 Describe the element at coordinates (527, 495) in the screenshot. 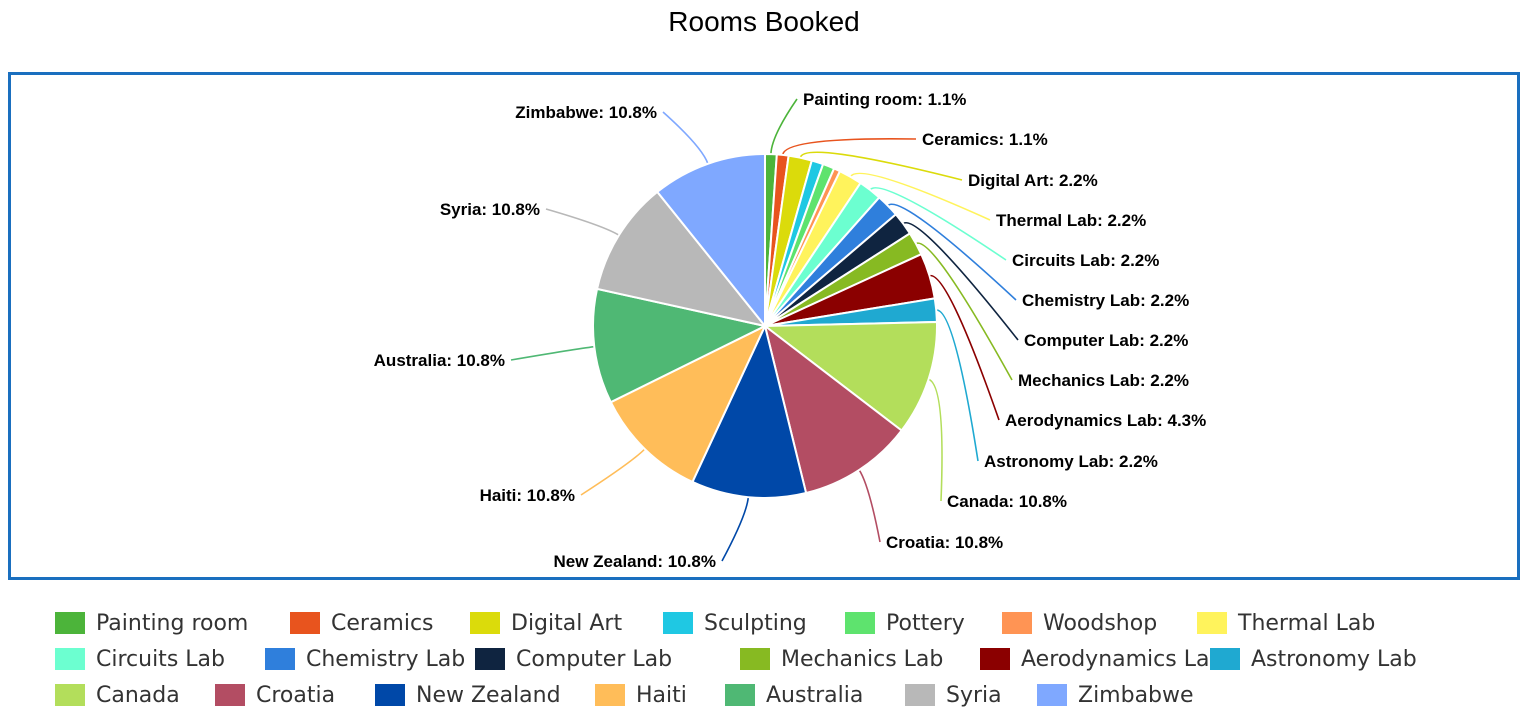

I see `data-label-haiti: Haiti: 10.8%` at that location.